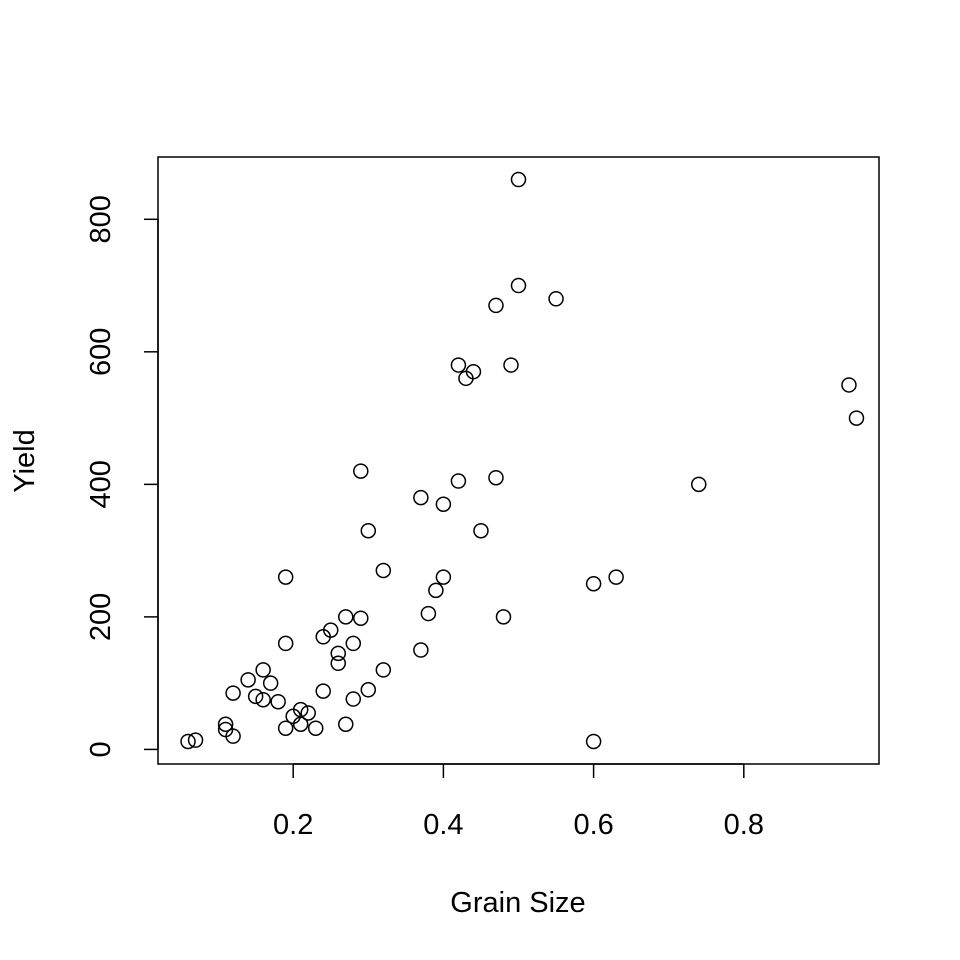 The image size is (960, 960). What do you see at coordinates (744, 825) in the screenshot?
I see `x-tick-label: 0.8` at bounding box center [744, 825].